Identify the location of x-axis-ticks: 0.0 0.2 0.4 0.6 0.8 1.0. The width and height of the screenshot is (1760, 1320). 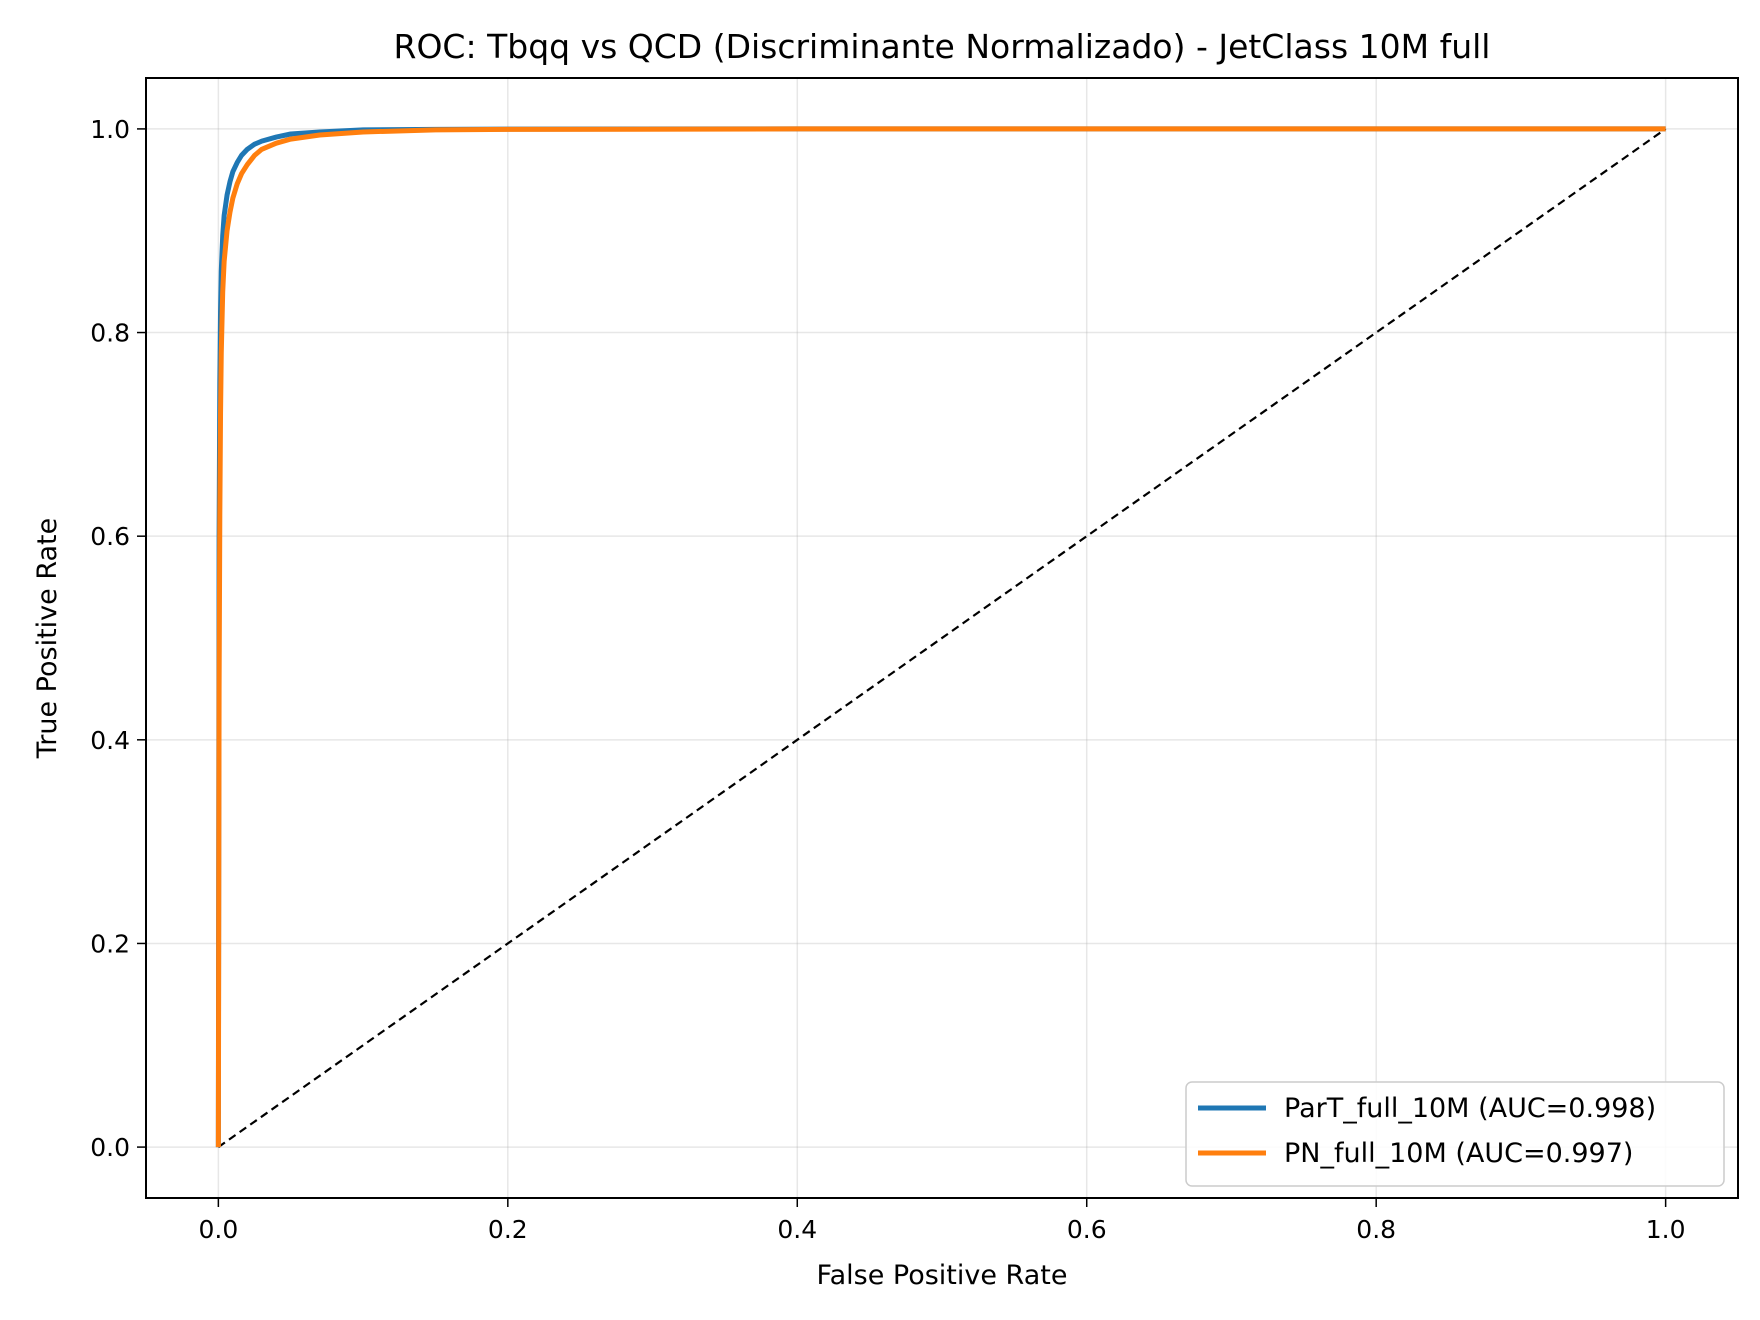
(942, 1221).